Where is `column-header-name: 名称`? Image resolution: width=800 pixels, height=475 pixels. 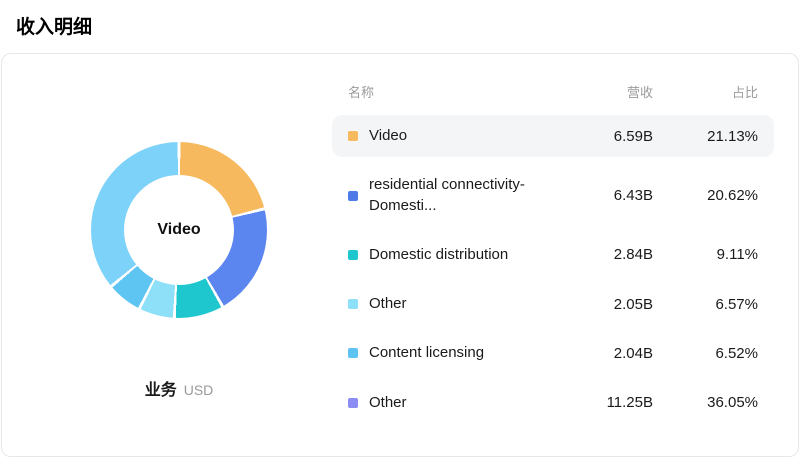
column-header-name: 名称 is located at coordinates (361, 92).